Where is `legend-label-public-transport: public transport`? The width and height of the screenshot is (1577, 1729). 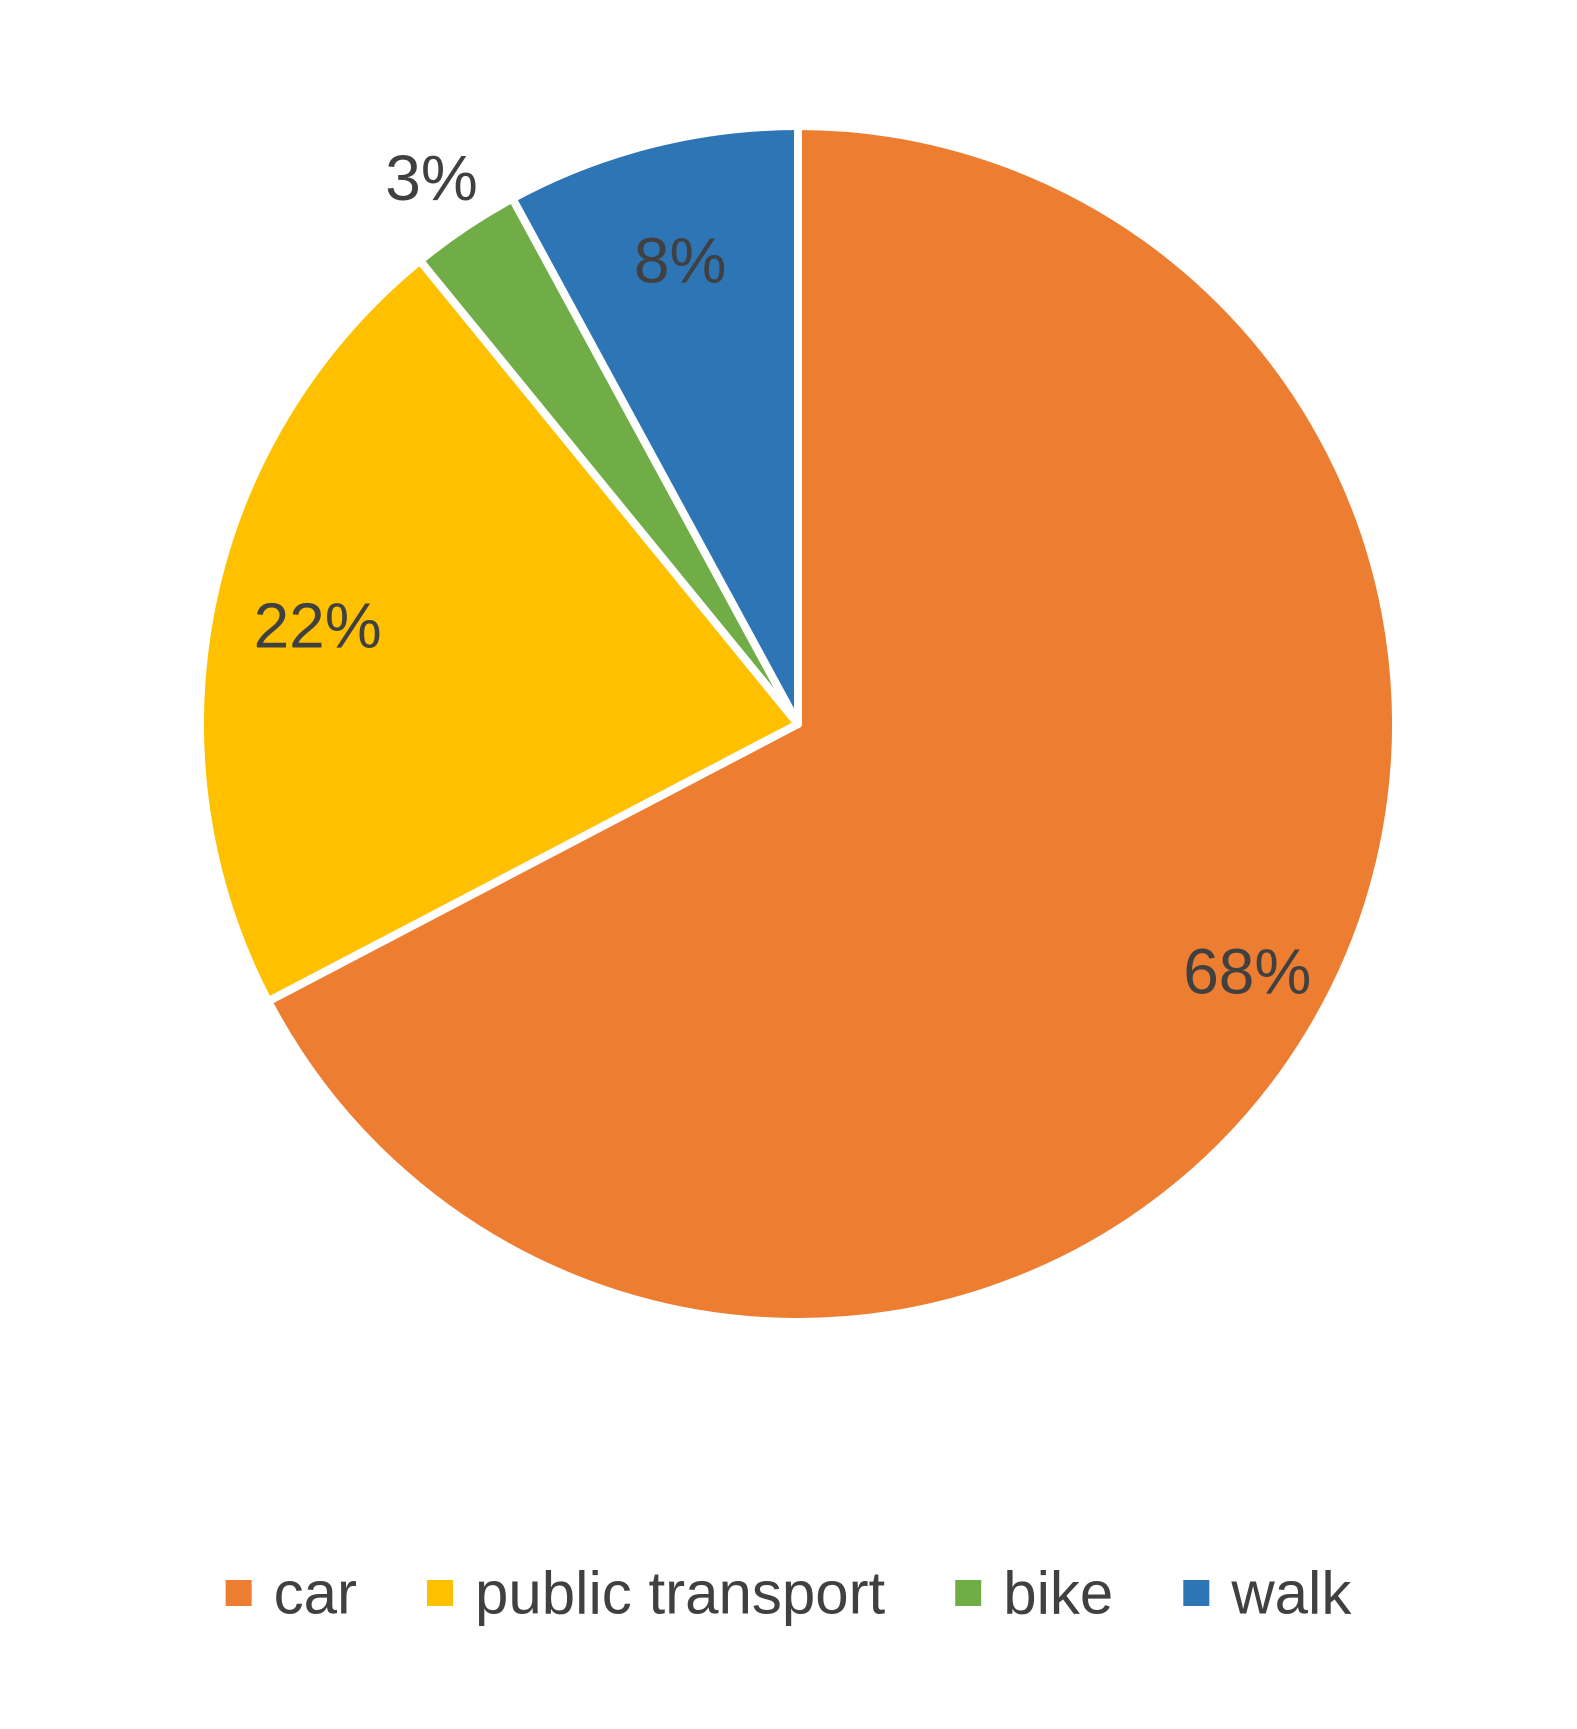 legend-label-public-transport: public transport is located at coordinates (680, 1593).